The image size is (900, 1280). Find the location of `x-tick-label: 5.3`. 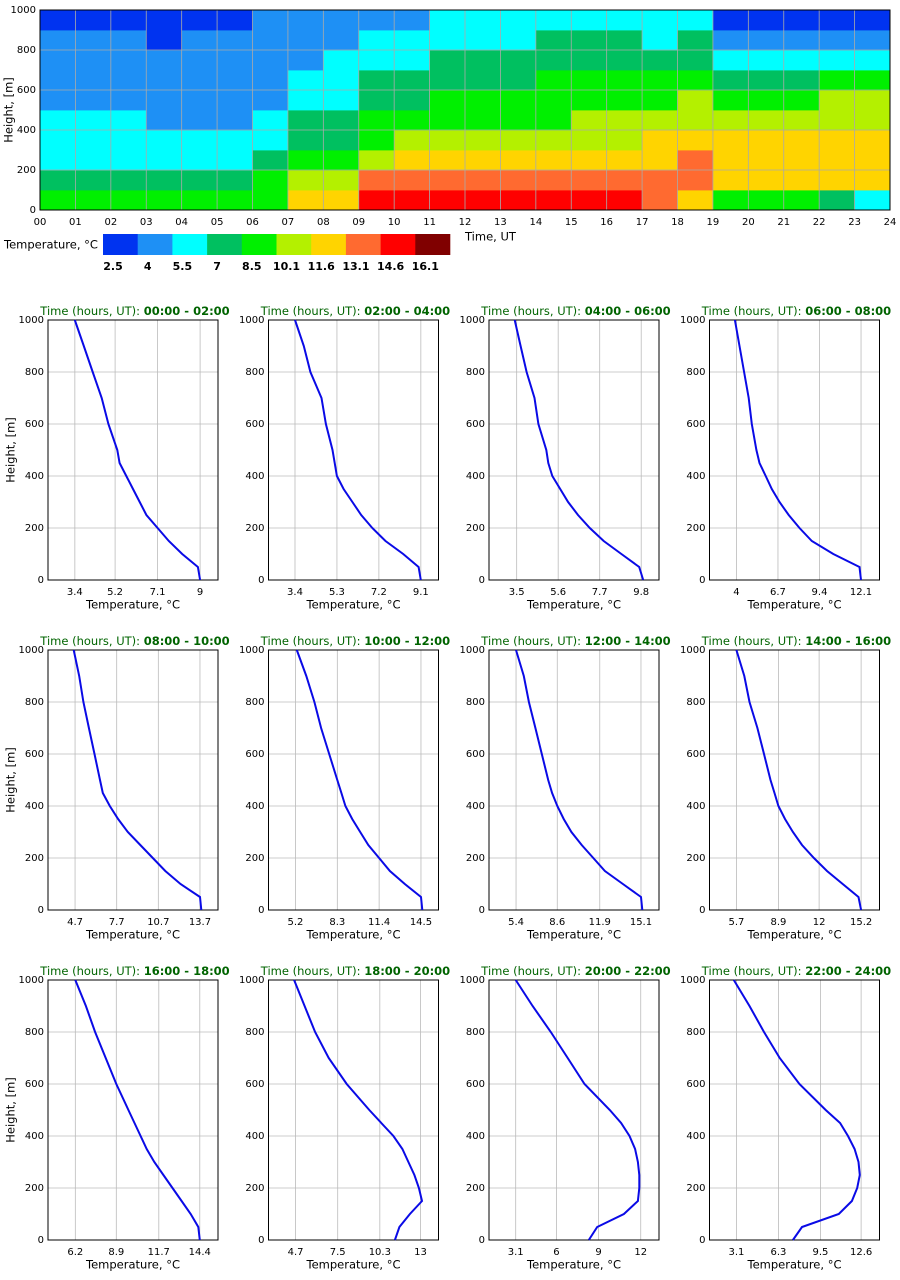

x-tick-label: 5.3 is located at coordinates (337, 592).